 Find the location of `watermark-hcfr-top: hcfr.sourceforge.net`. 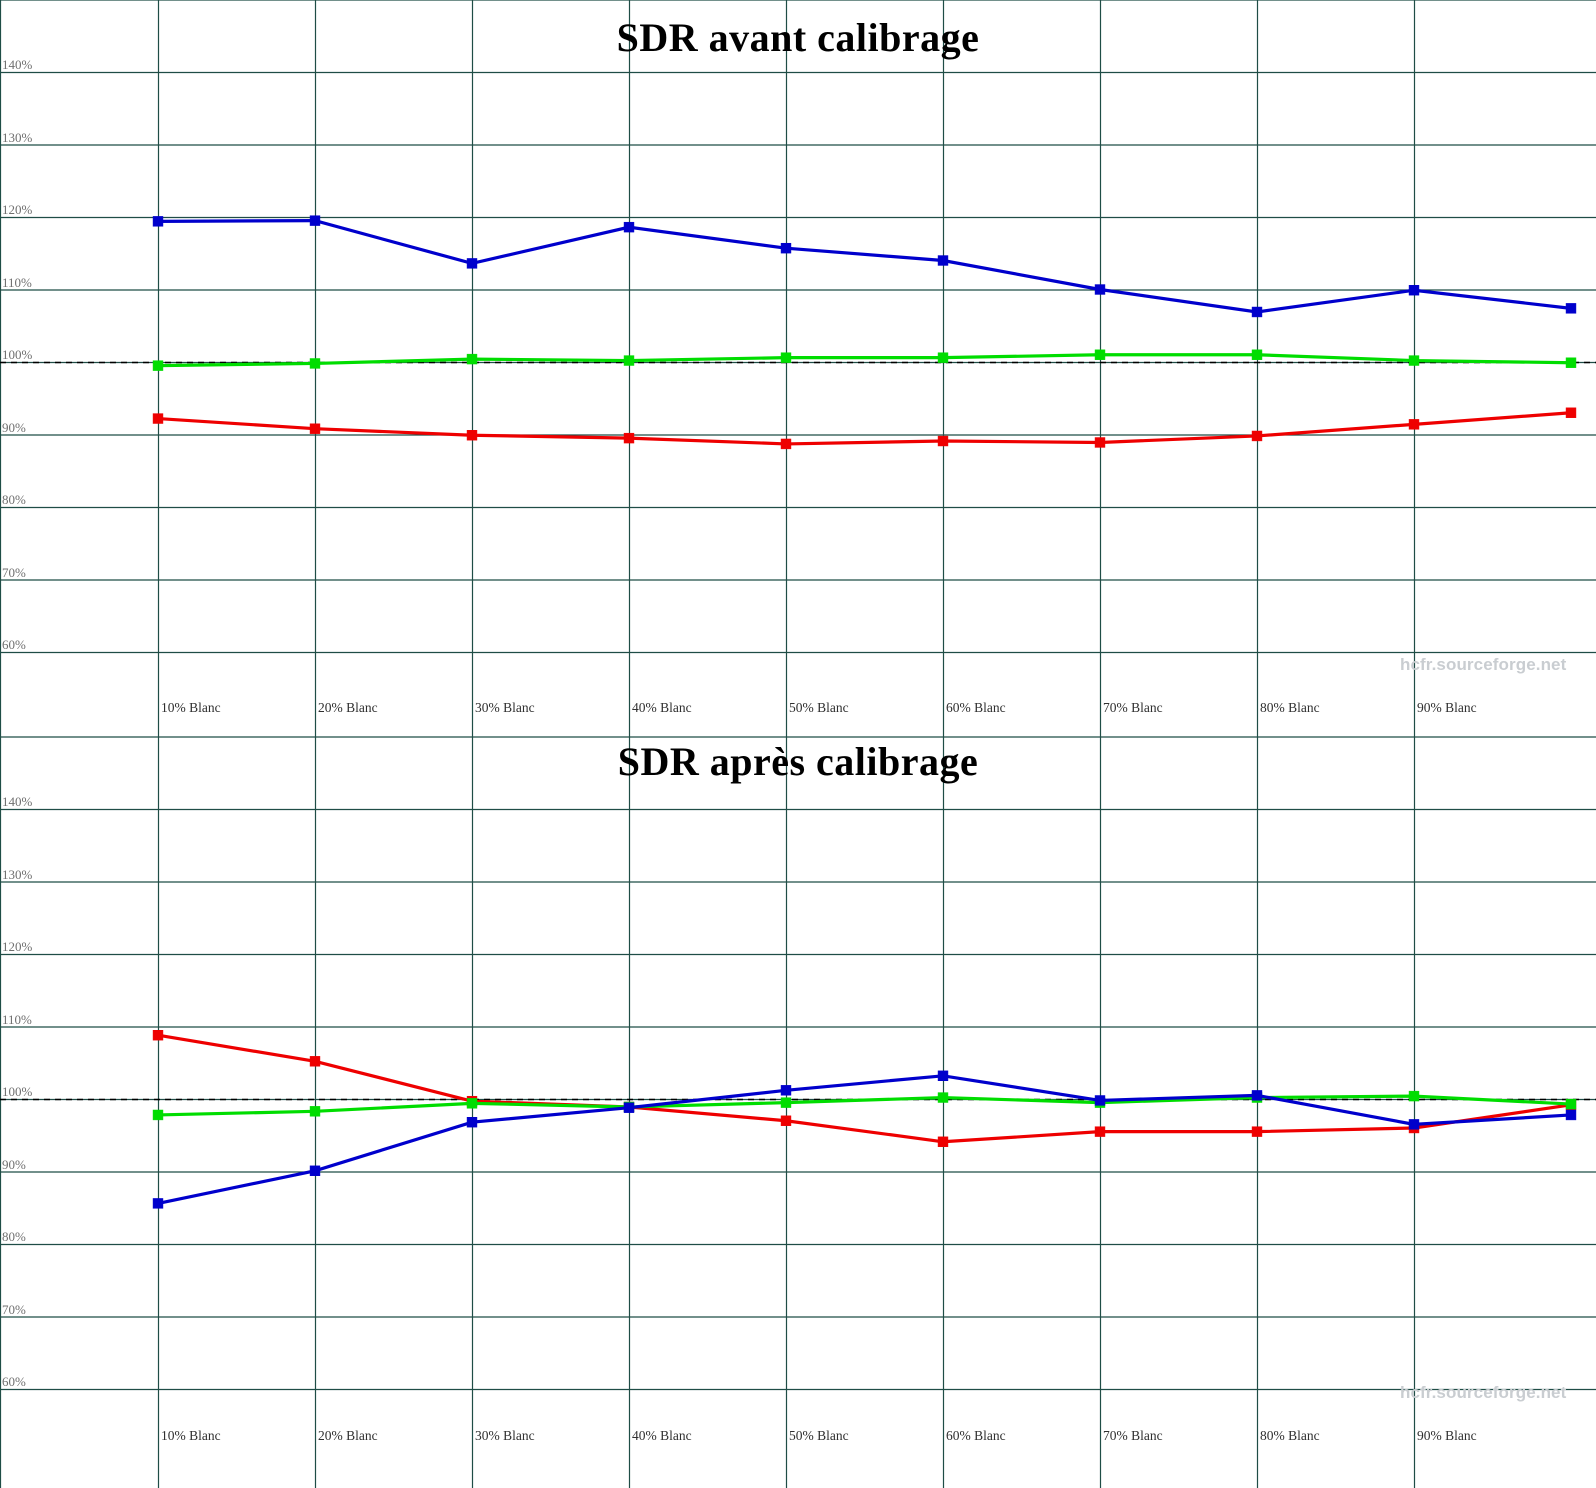

watermark-hcfr-top: hcfr.sourceforge.net is located at coordinates (1483, 664).